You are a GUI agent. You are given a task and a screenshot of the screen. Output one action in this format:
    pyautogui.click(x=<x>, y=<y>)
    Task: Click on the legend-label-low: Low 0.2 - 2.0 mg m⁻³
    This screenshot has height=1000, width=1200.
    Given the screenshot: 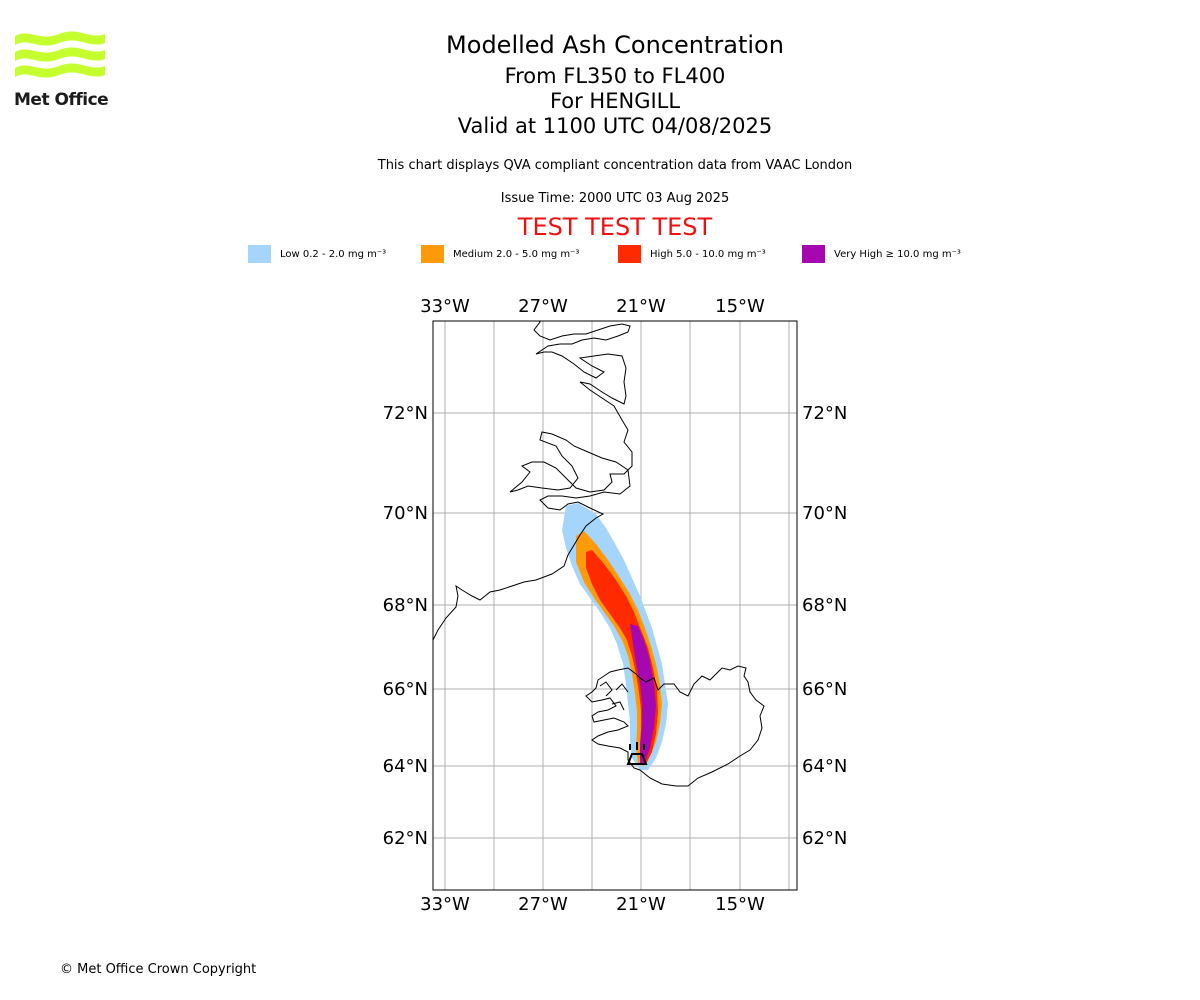 What is the action you would take?
    pyautogui.click(x=333, y=254)
    